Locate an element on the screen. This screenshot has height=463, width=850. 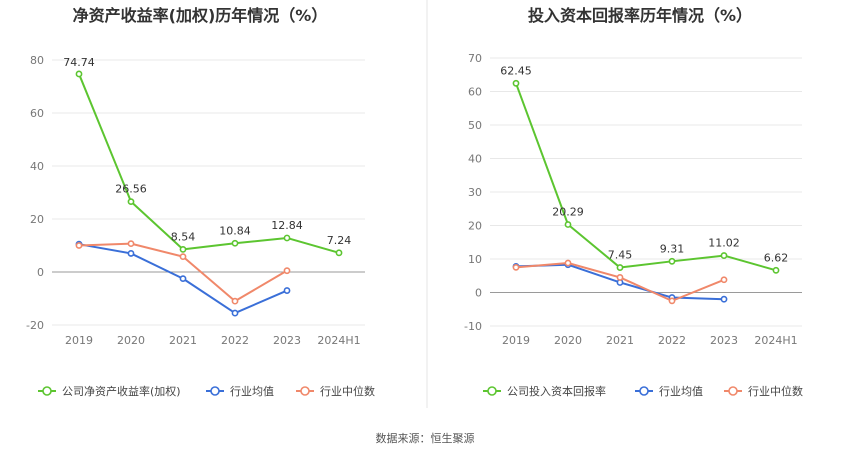
chart-title: 投入资本回报率历年情况（%） is located at coordinates (640, 15).